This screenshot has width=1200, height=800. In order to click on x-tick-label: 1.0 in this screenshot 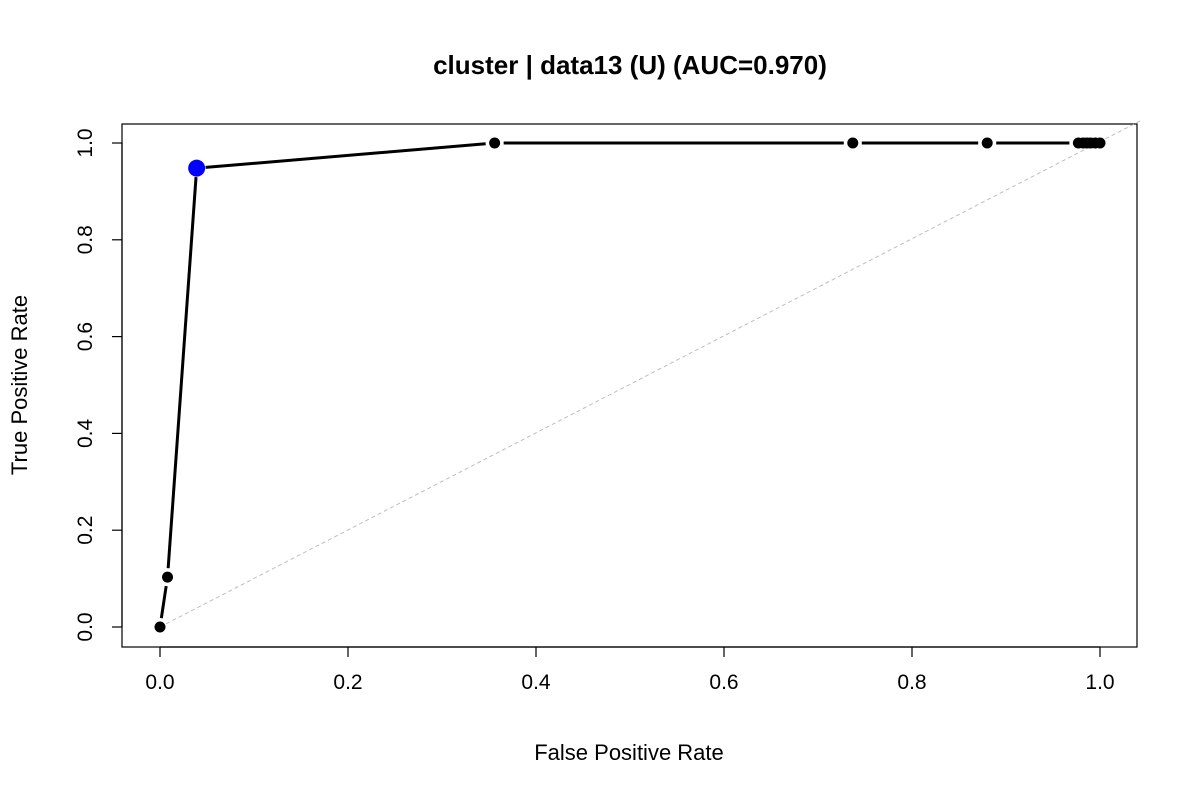, I will do `click(1099, 682)`.